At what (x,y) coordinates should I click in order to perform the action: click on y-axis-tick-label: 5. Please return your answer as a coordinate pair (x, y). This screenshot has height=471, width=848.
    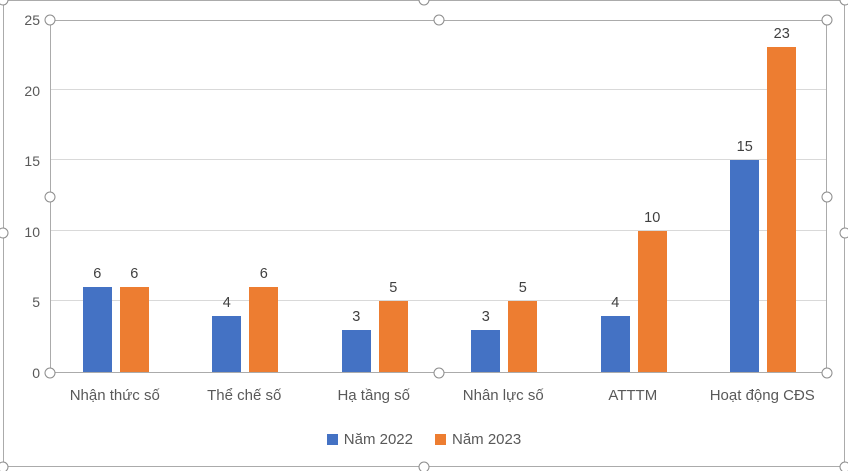
    Looking at the image, I should click on (36, 302).